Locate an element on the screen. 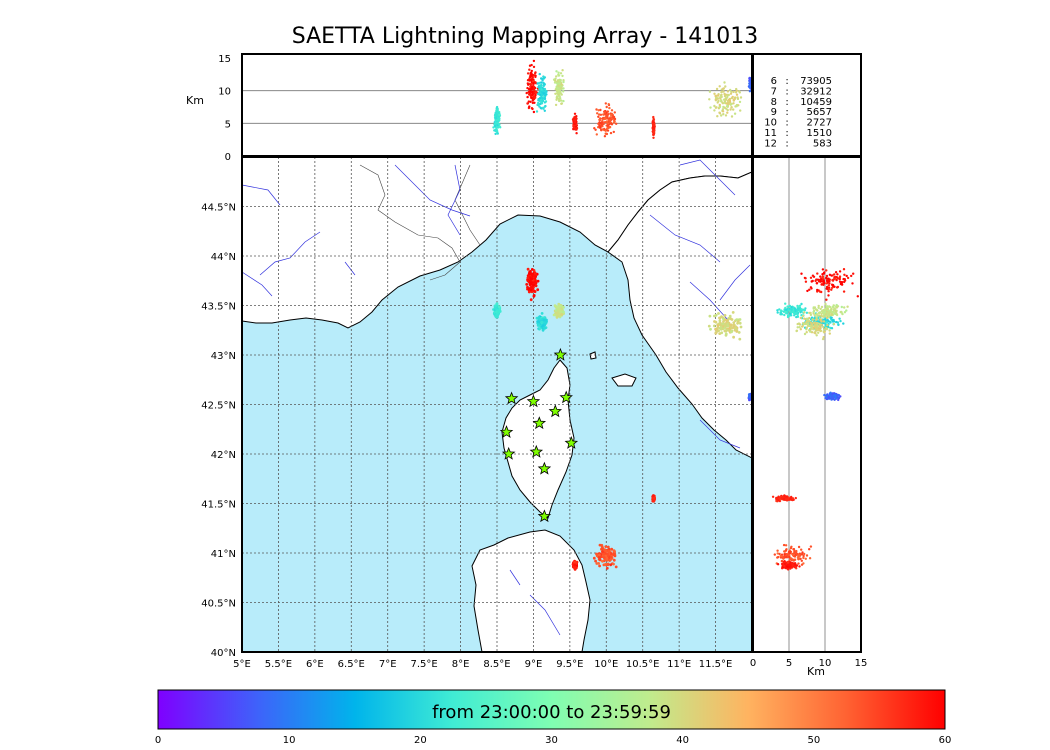  top-y-tick-label: 5 is located at coordinates (228, 124).